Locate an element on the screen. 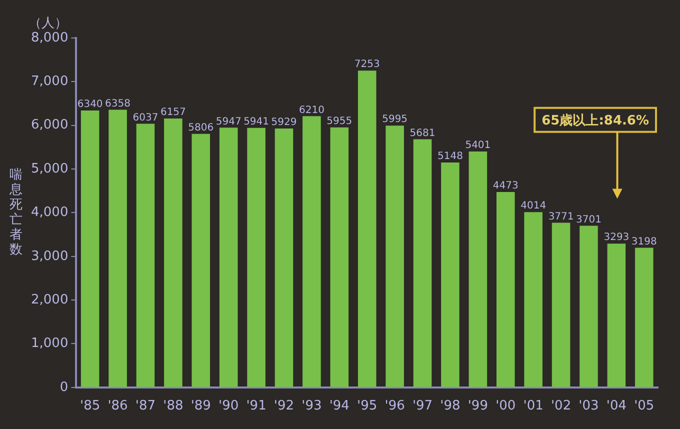  y-tick-label: 0 is located at coordinates (64, 387).